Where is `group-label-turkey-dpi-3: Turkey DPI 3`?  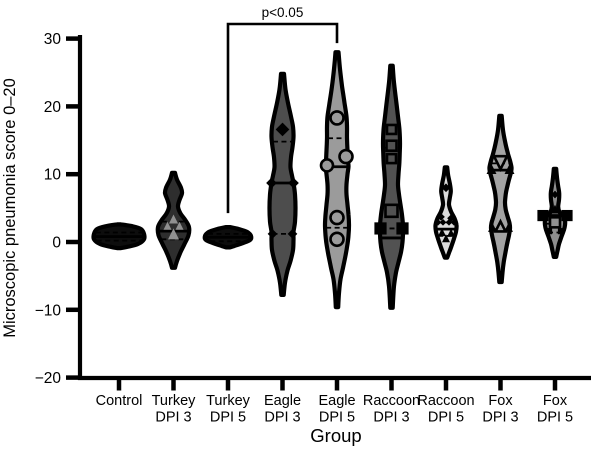 group-label-turkey-dpi-3: Turkey DPI 3 is located at coordinates (174, 409).